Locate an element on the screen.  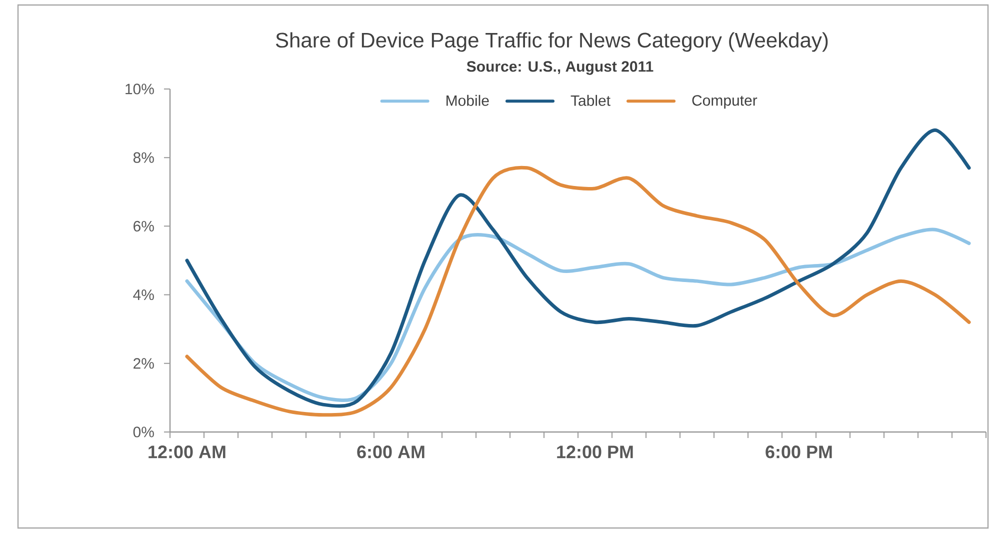
x-tick-label: 6:00 AM is located at coordinates (390, 452).